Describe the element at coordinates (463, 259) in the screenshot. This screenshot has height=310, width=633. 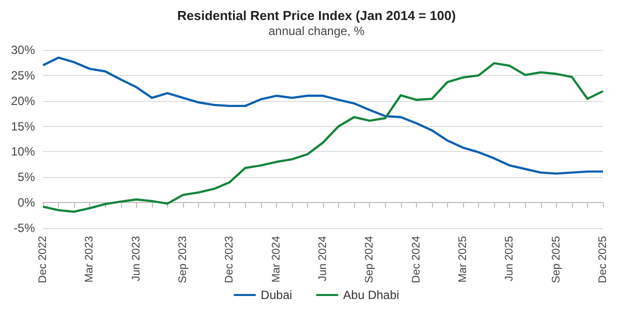
I see `x-tick-label: Mar 2025` at that location.